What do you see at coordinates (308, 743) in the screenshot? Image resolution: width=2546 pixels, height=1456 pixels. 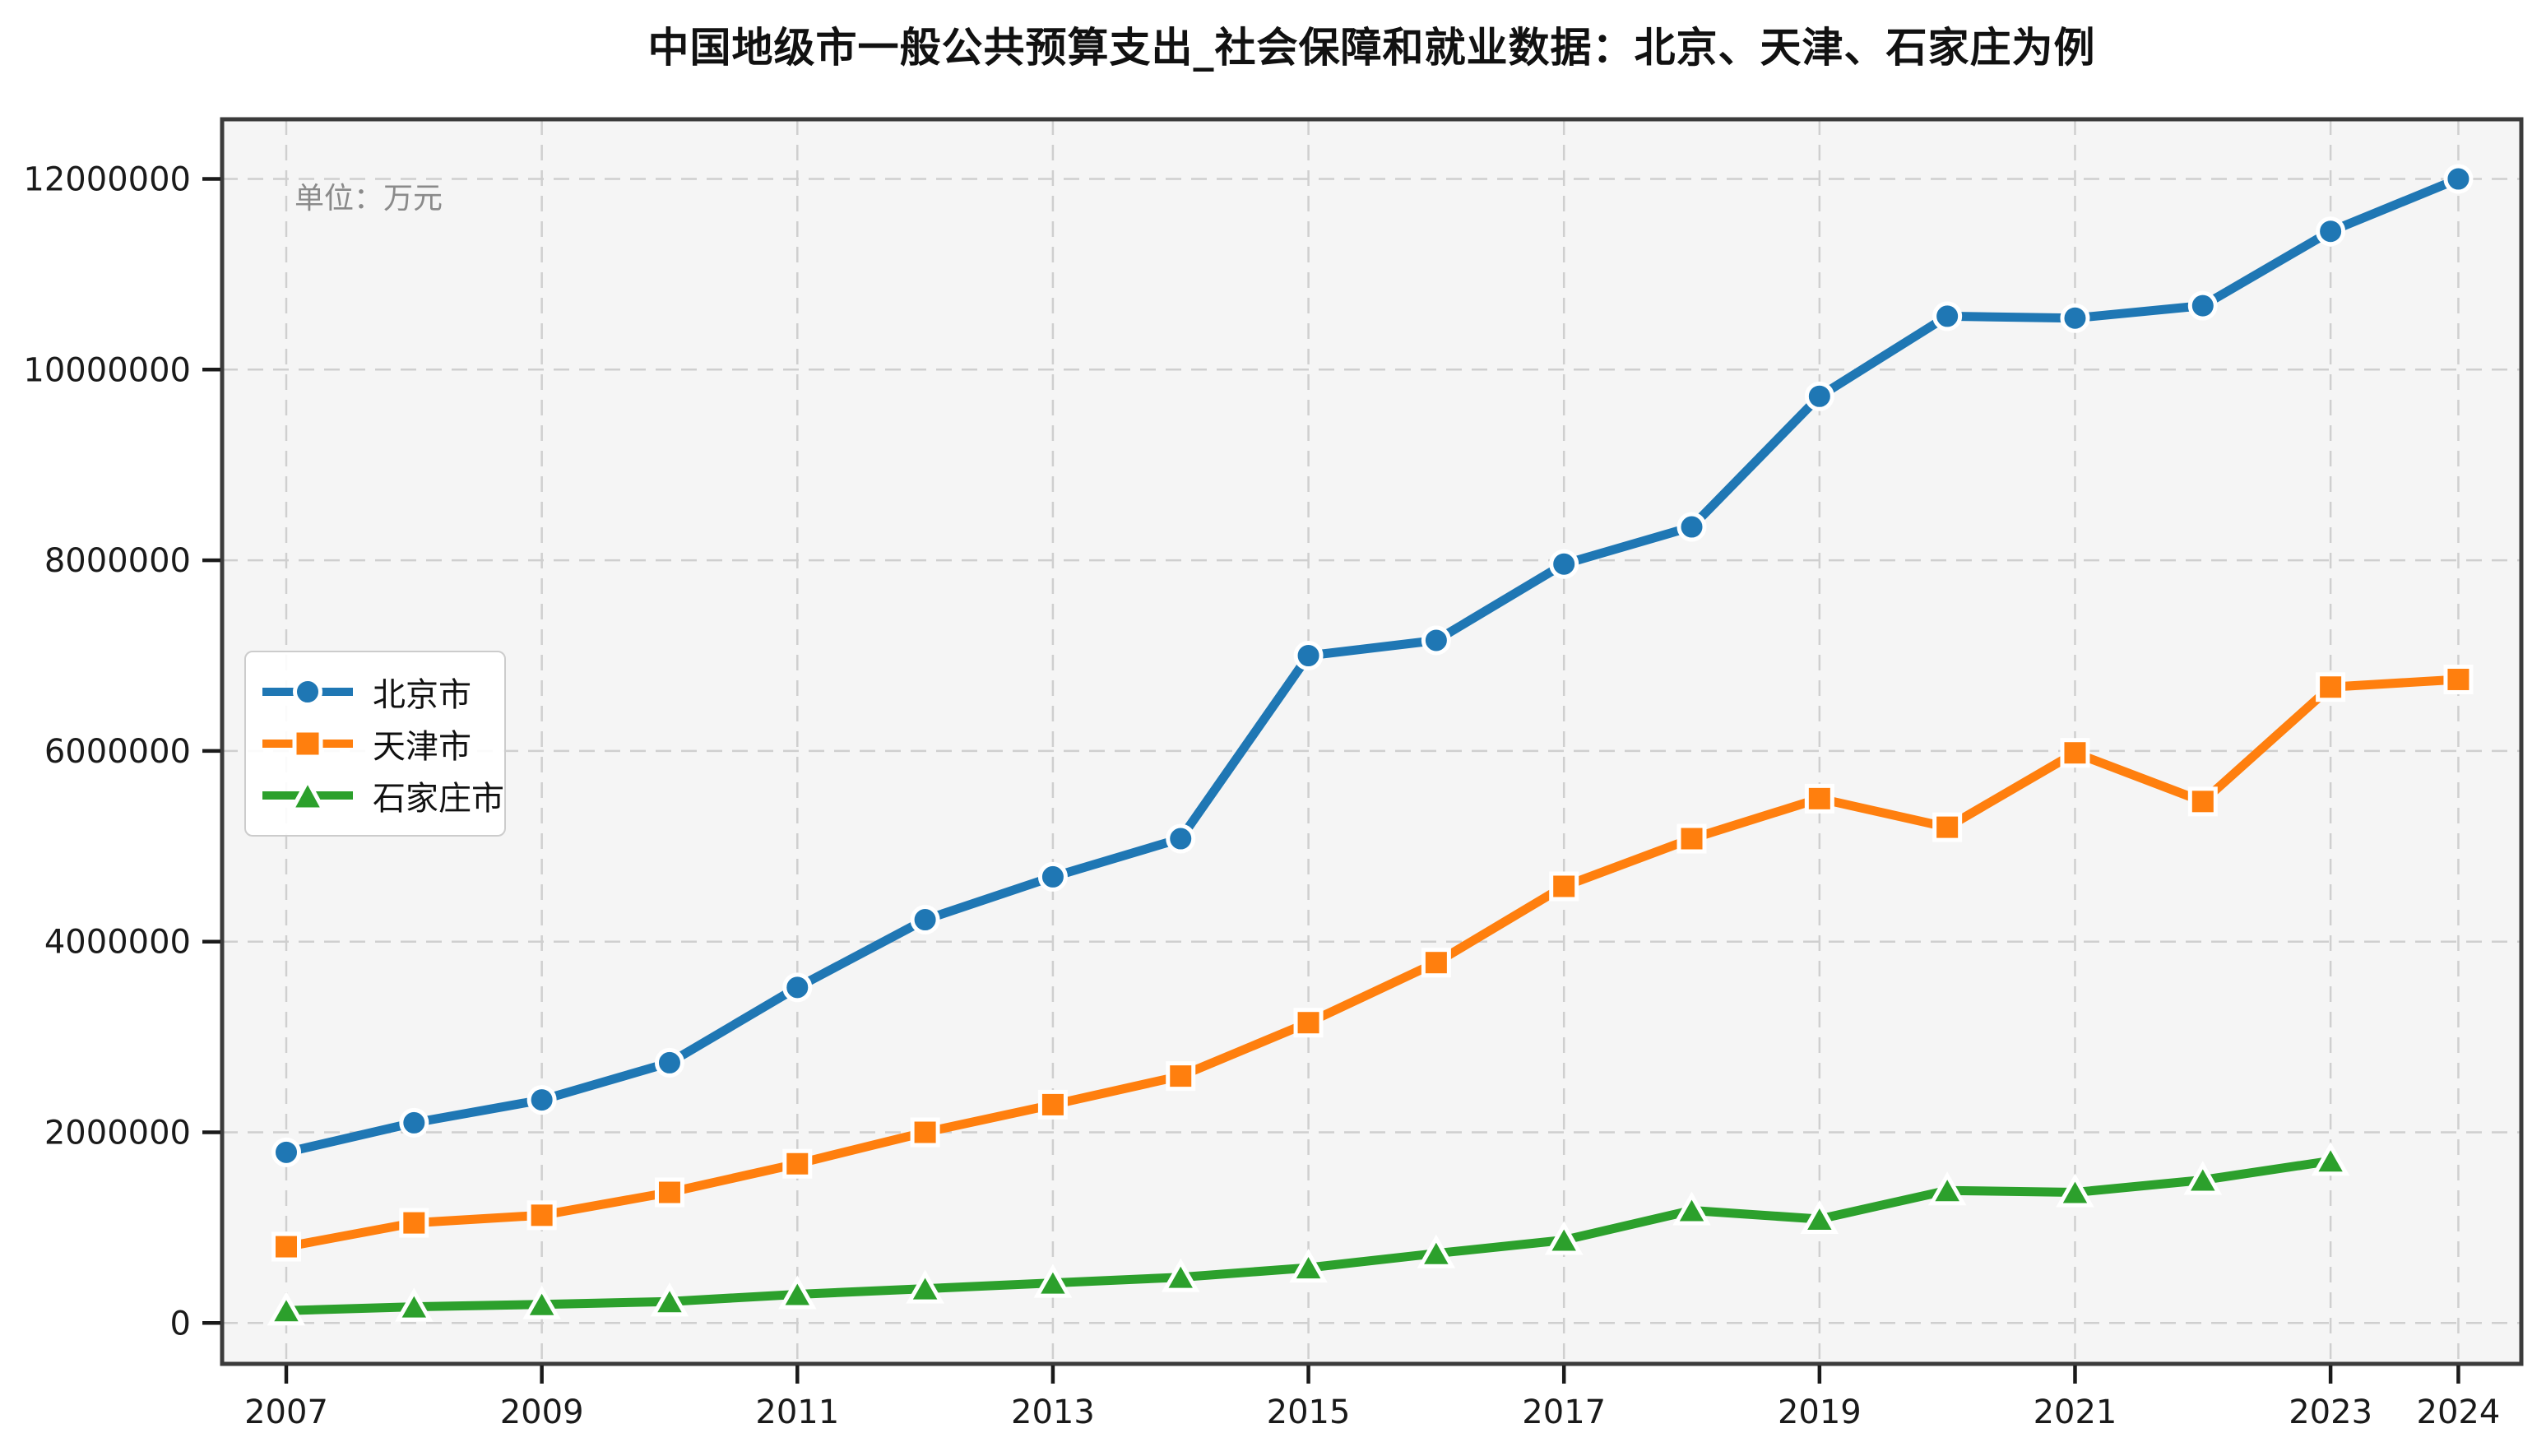 I see `tianjin-line-square-icon` at bounding box center [308, 743].